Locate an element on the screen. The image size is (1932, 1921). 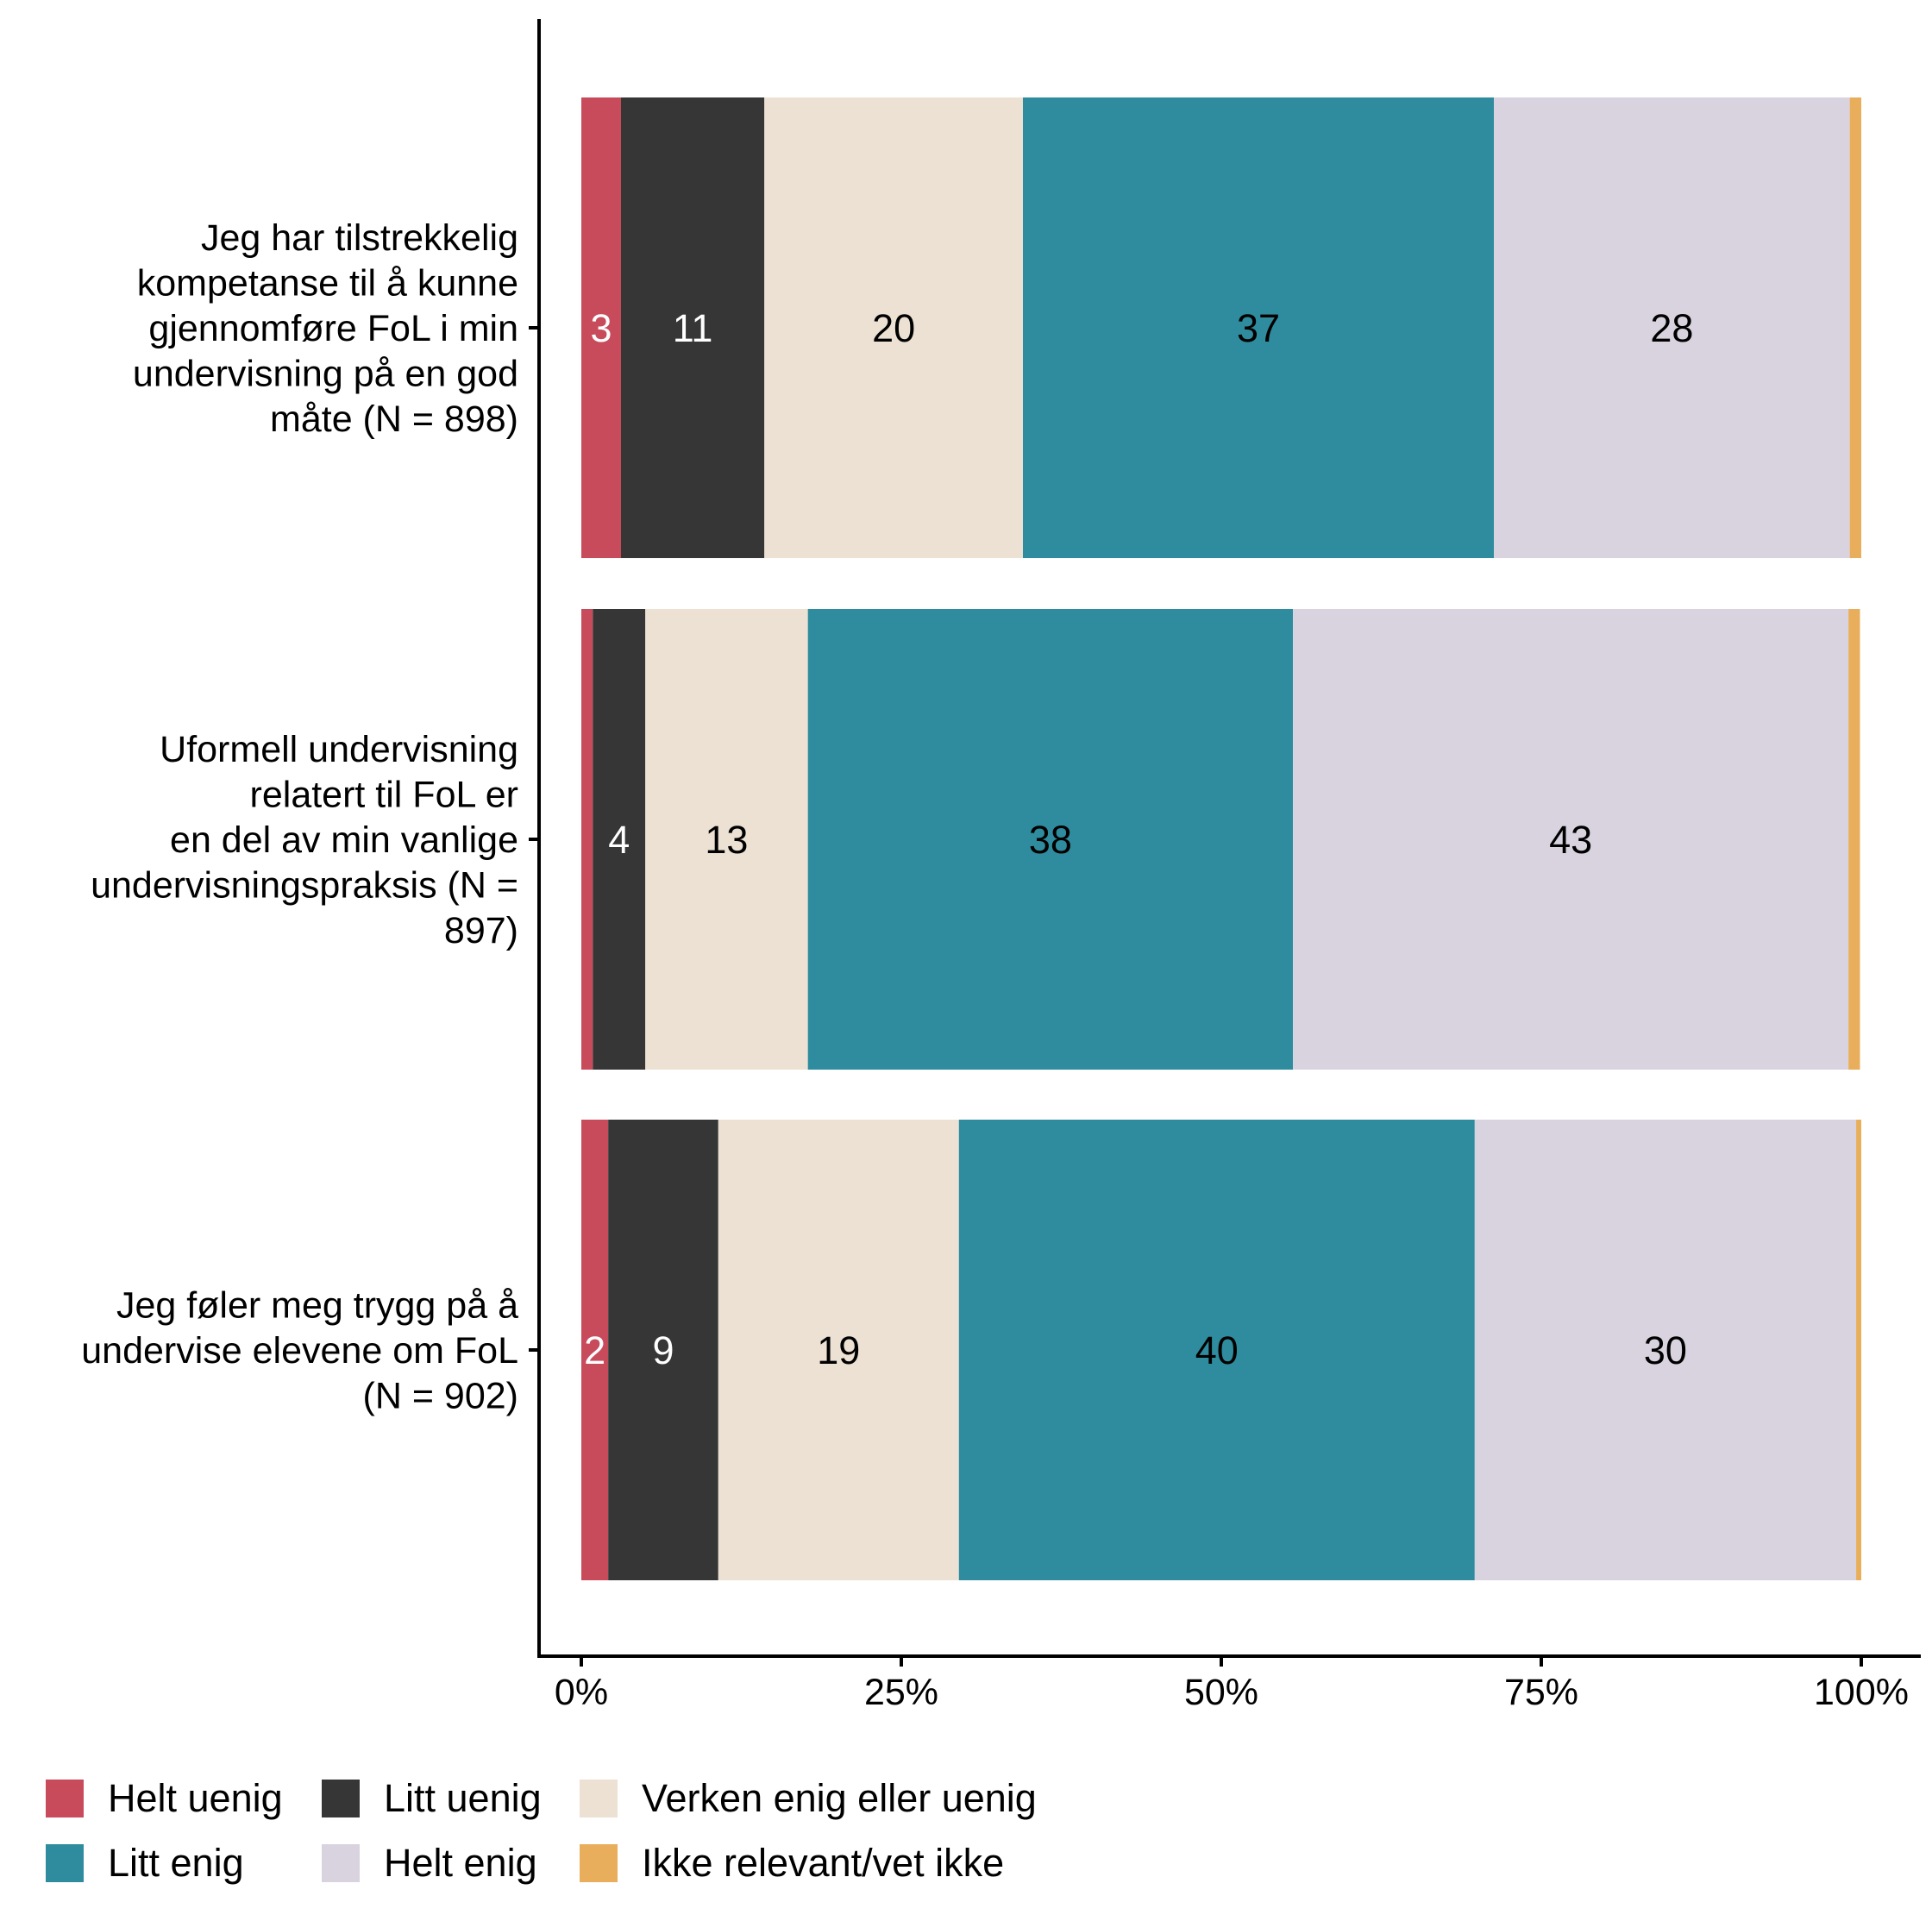
segment-value-label: 9 is located at coordinates (663, 1350).